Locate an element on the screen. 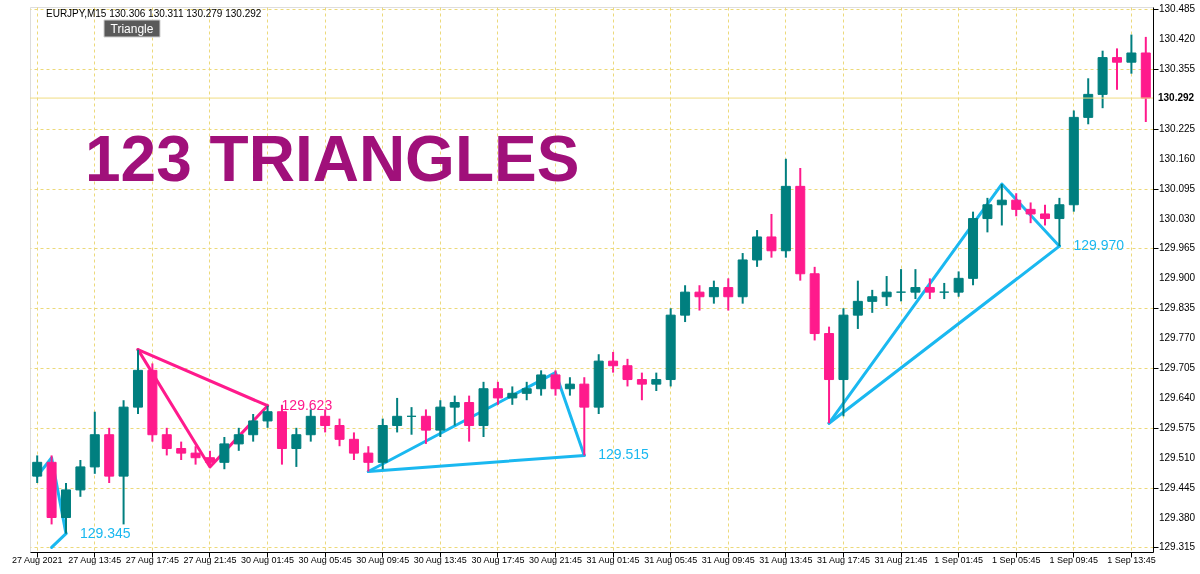 The height and width of the screenshot is (574, 1200). x-tick-label: 27 Aug 21:45 is located at coordinates (210, 559).